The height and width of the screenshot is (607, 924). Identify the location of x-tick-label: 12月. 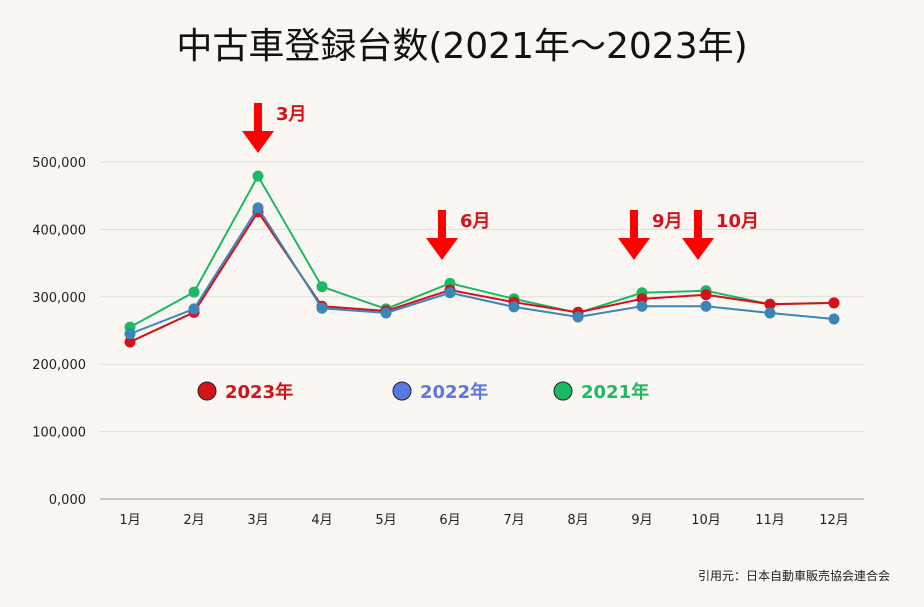
(834, 520).